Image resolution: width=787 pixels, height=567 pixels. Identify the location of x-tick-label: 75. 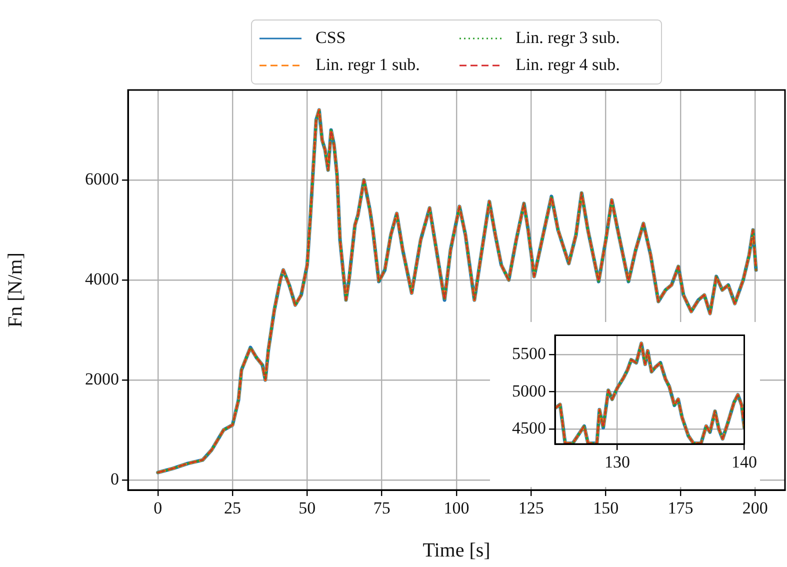
(381, 508).